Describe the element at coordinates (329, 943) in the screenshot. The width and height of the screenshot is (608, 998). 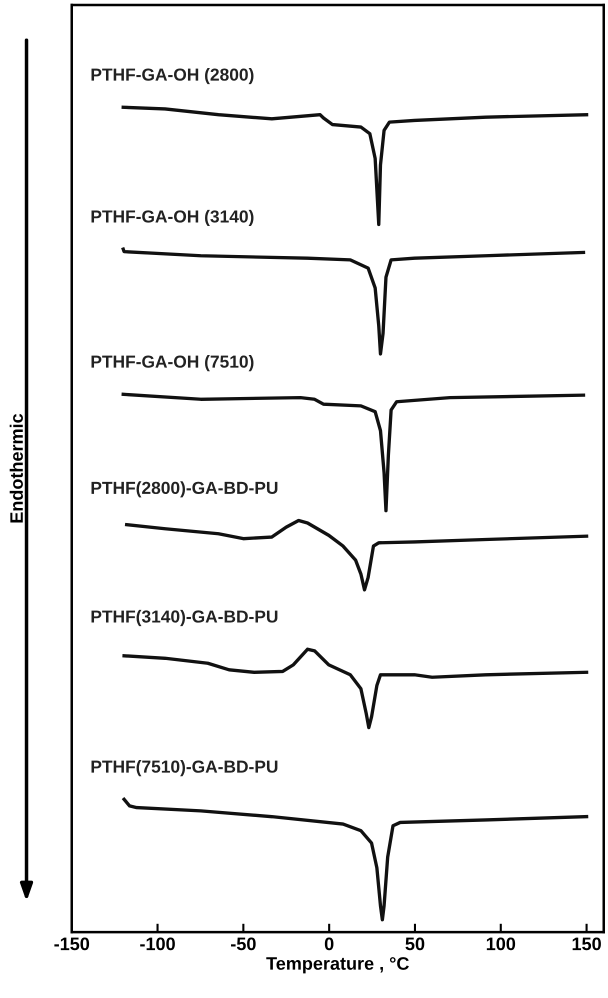
I see `x-tick-label: 0` at that location.